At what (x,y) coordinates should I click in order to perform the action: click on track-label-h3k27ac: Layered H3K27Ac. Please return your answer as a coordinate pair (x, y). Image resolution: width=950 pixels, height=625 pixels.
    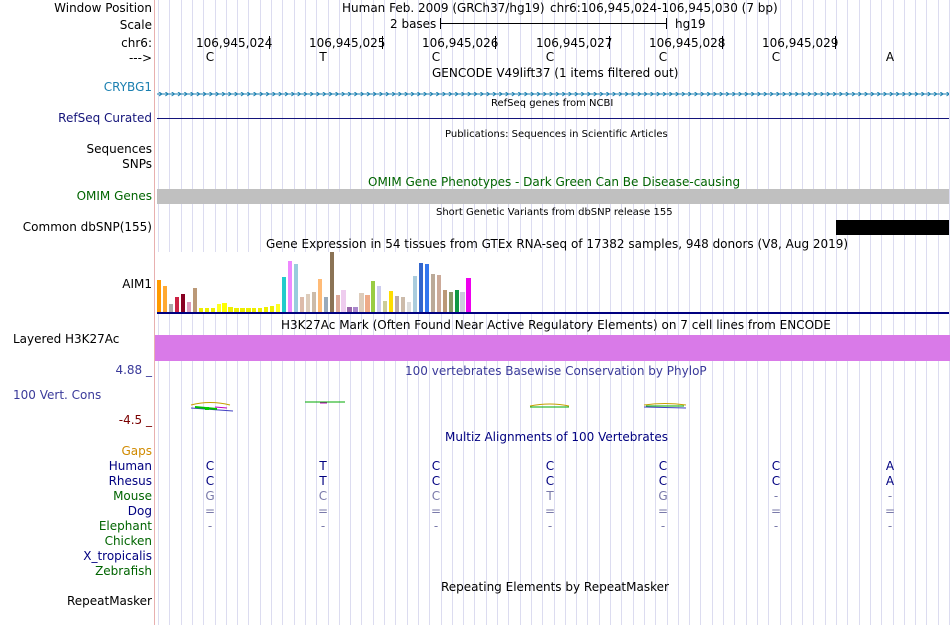
    Looking at the image, I should click on (66, 339).